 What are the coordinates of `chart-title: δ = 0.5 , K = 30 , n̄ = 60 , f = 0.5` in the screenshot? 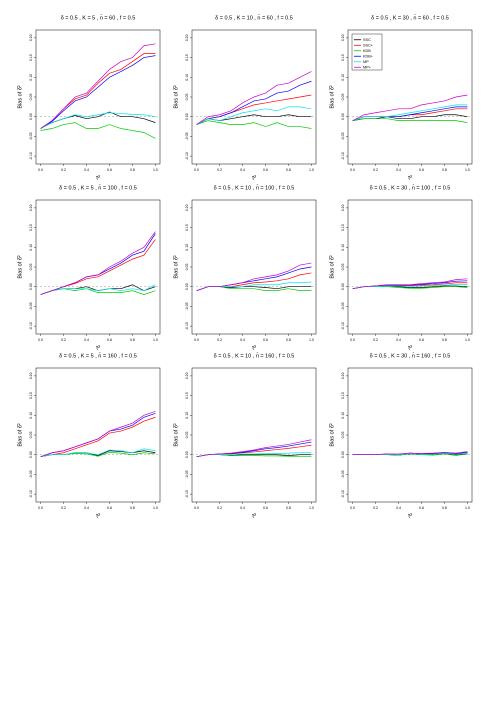 It's located at (410, 18).